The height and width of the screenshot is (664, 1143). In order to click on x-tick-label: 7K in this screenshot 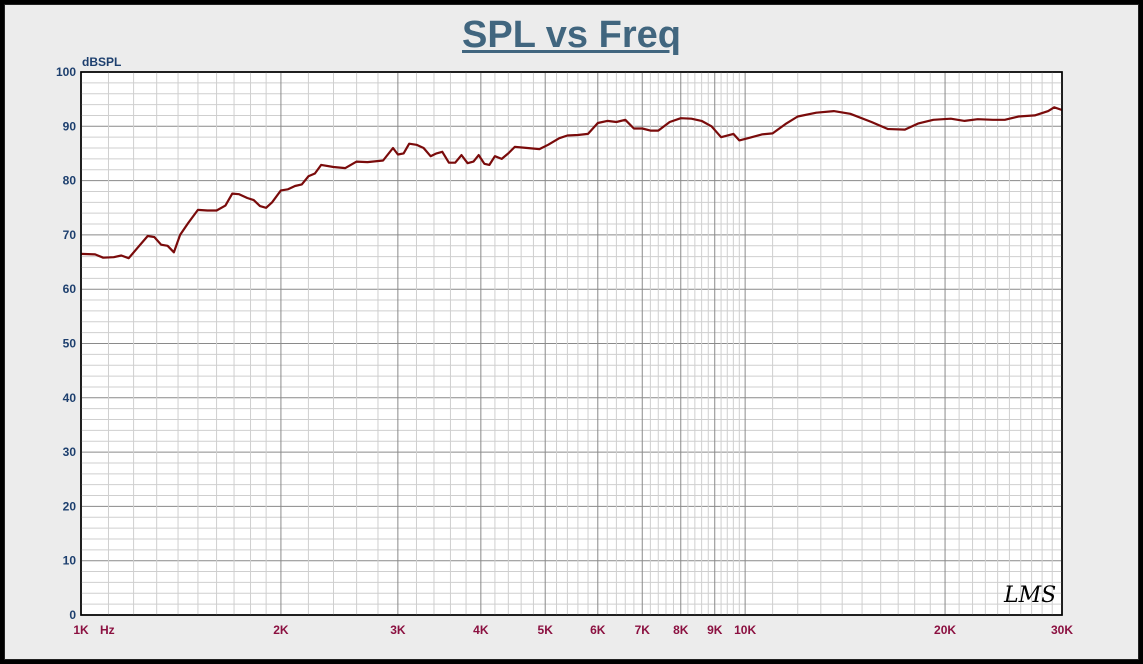, I will do `click(643, 630)`.